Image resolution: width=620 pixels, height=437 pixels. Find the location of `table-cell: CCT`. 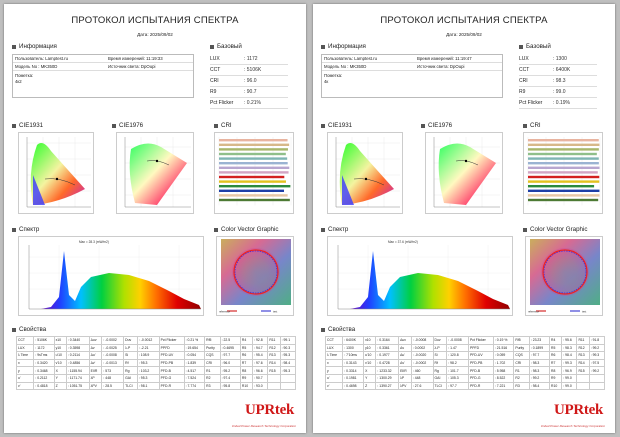

table-cell: CCT is located at coordinates (334, 340).